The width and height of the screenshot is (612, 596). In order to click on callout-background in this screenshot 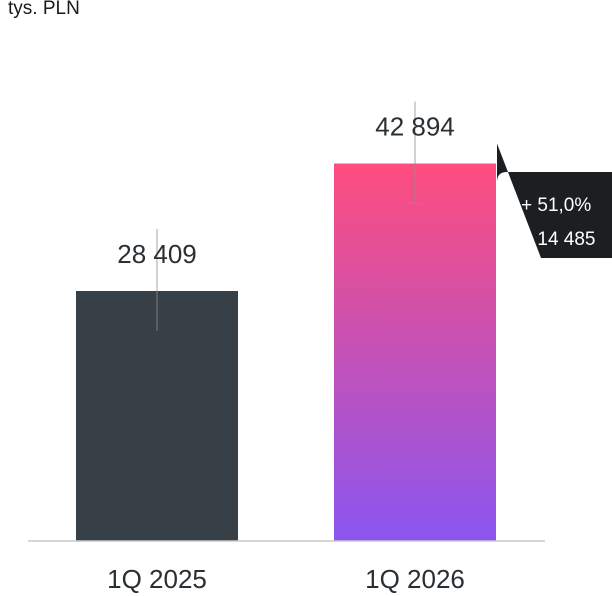, I will do `click(554, 200)`.